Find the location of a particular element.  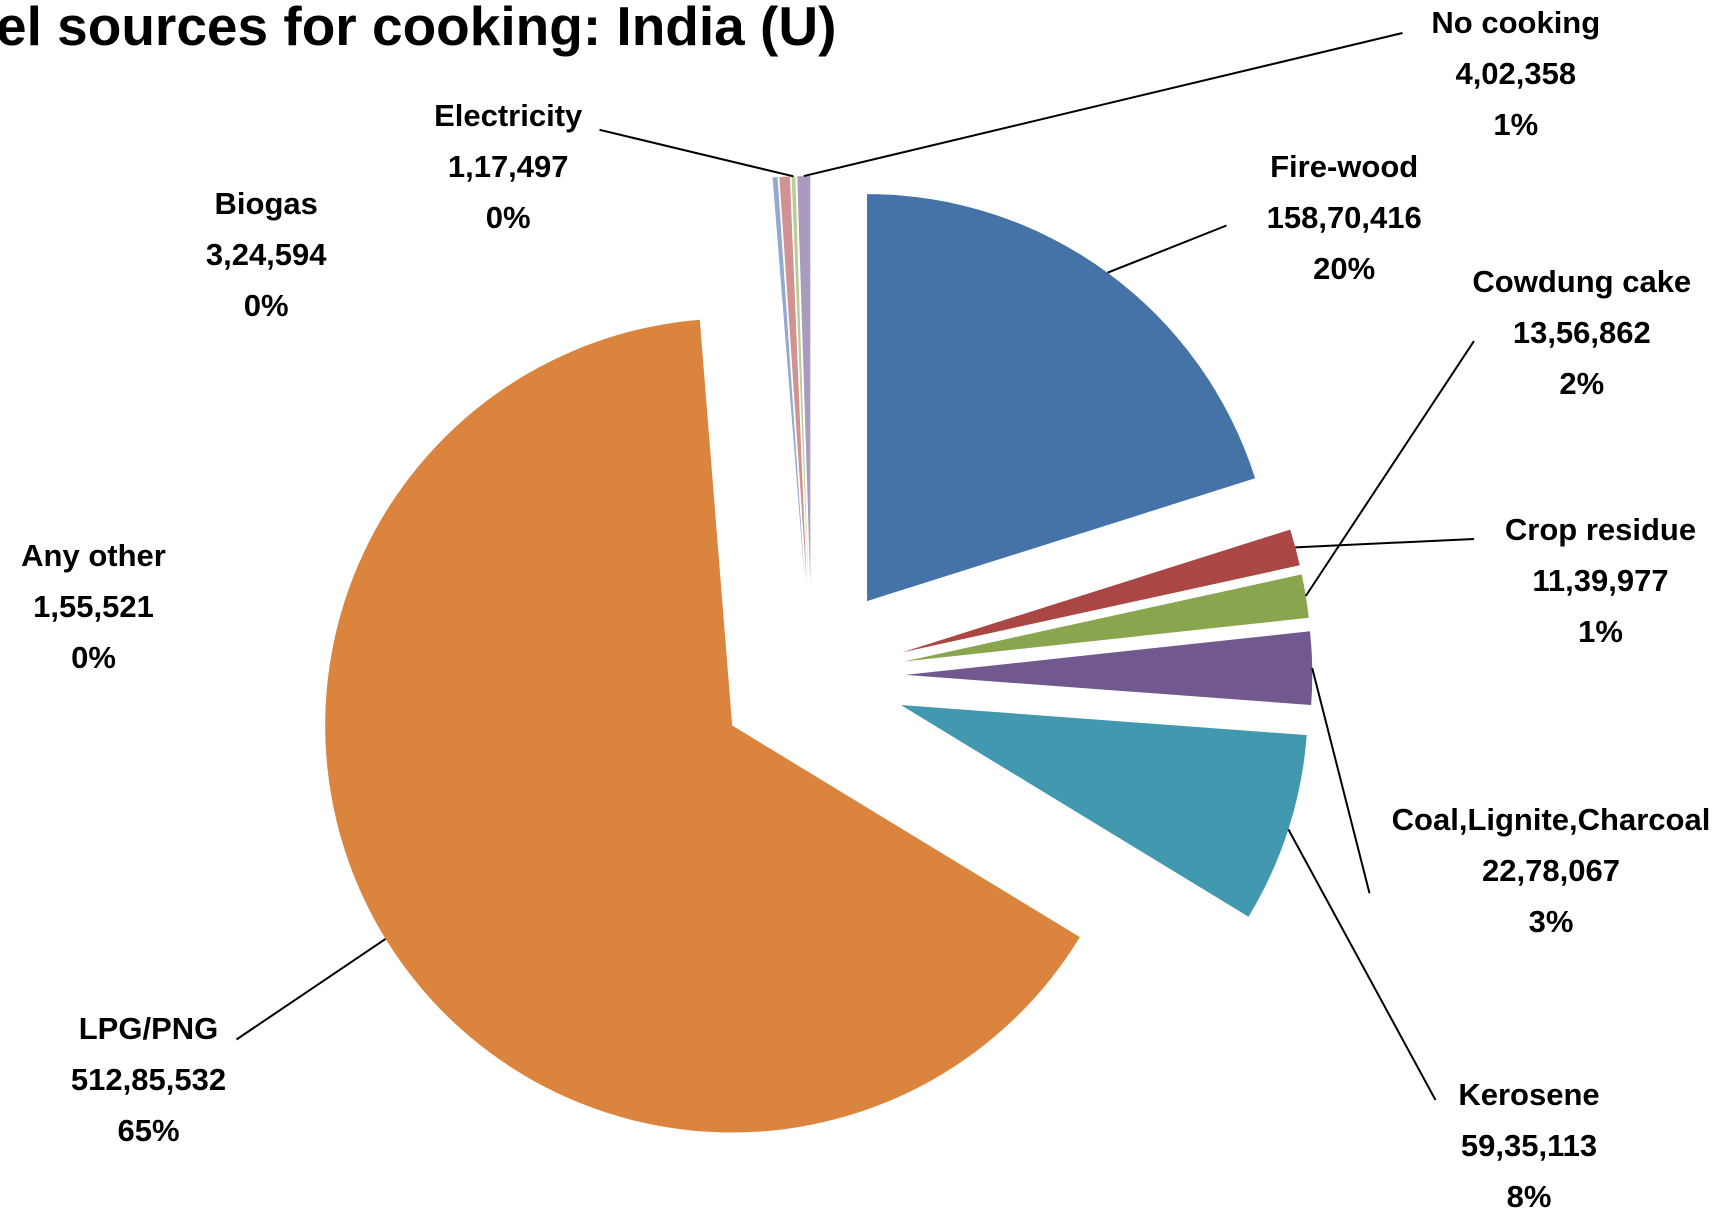

percent-label: 65% is located at coordinates (148, 1131).